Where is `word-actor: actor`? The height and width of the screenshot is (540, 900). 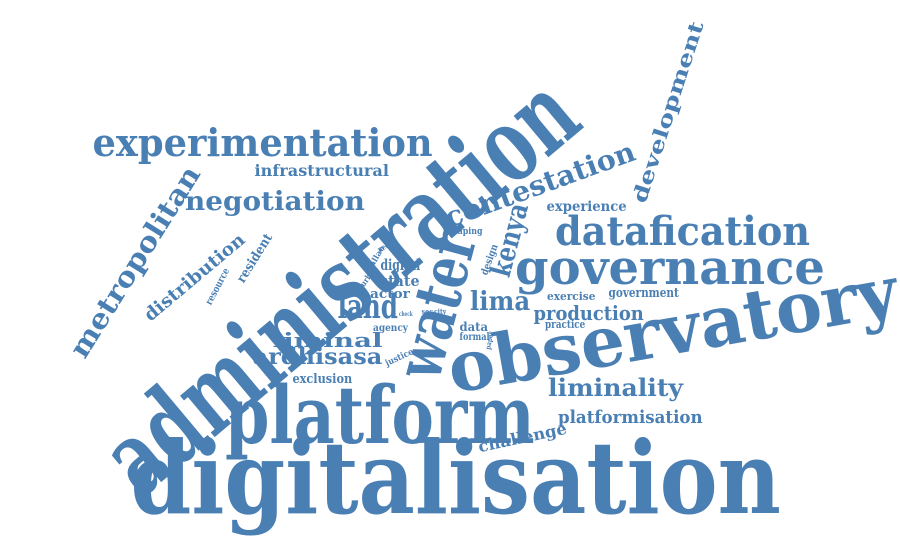
word-actor: actor is located at coordinates (390, 294).